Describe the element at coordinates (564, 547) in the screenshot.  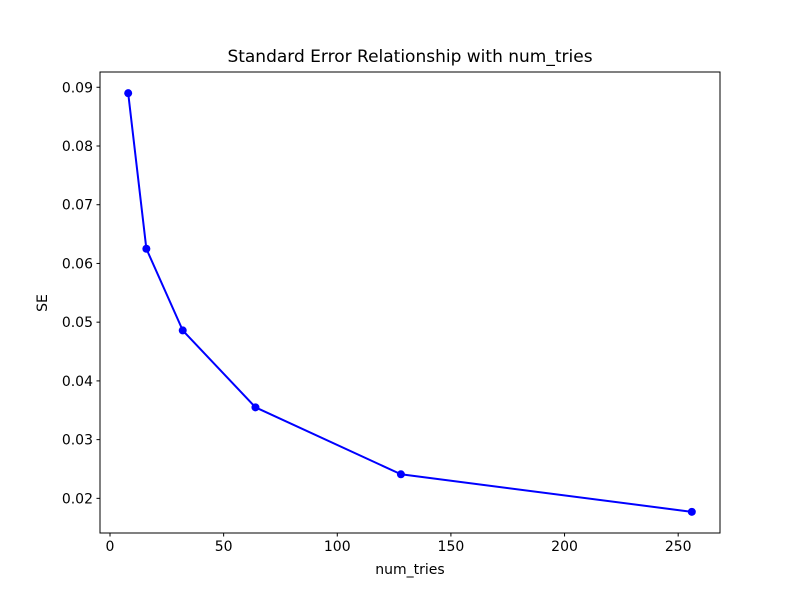
I see `x-tick-label: 200` at that location.